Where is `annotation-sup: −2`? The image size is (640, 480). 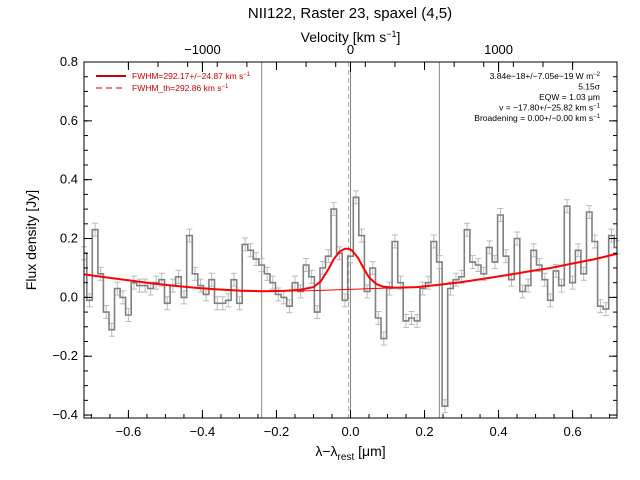 annotation-sup: −2 is located at coordinates (597, 75).